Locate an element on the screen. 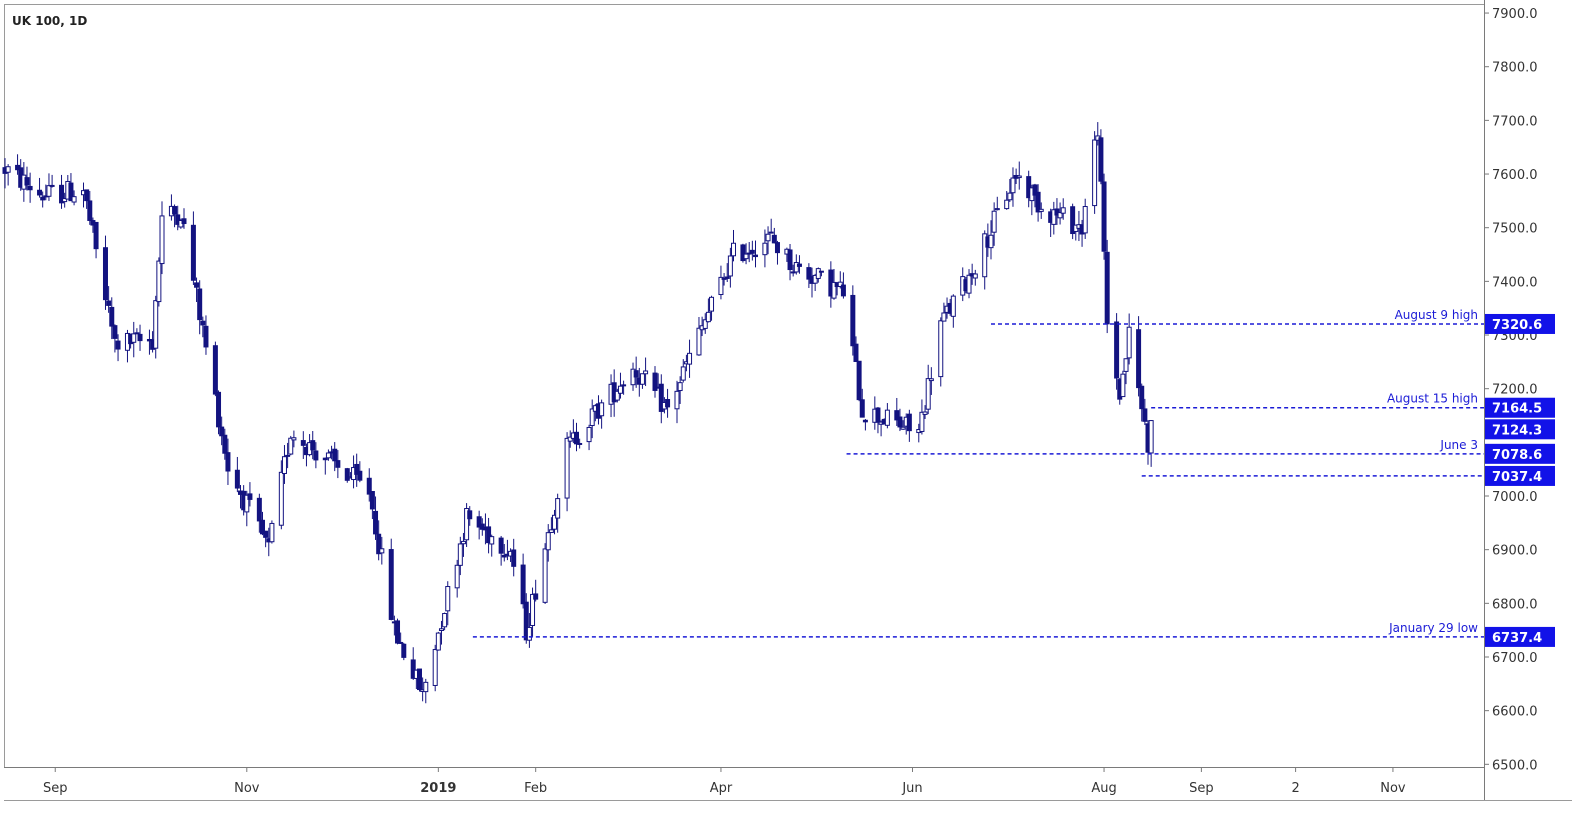  price-badge-label: 7164.5 is located at coordinates (1517, 409).